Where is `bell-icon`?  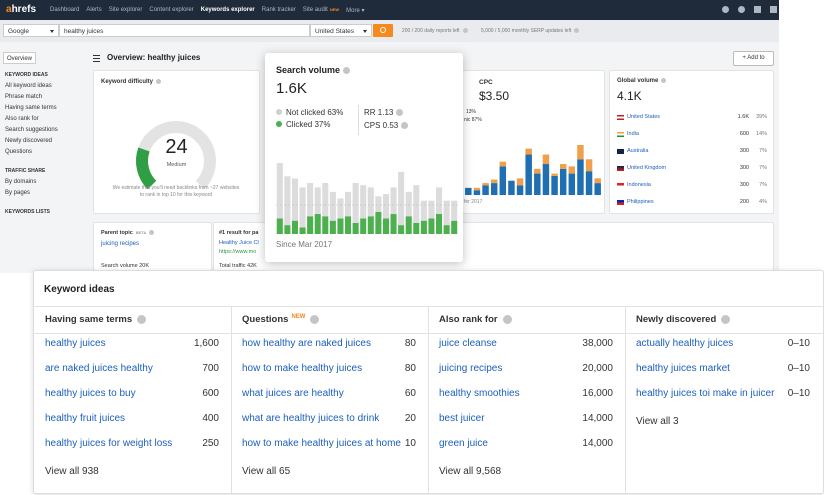 bell-icon is located at coordinates (741, 9).